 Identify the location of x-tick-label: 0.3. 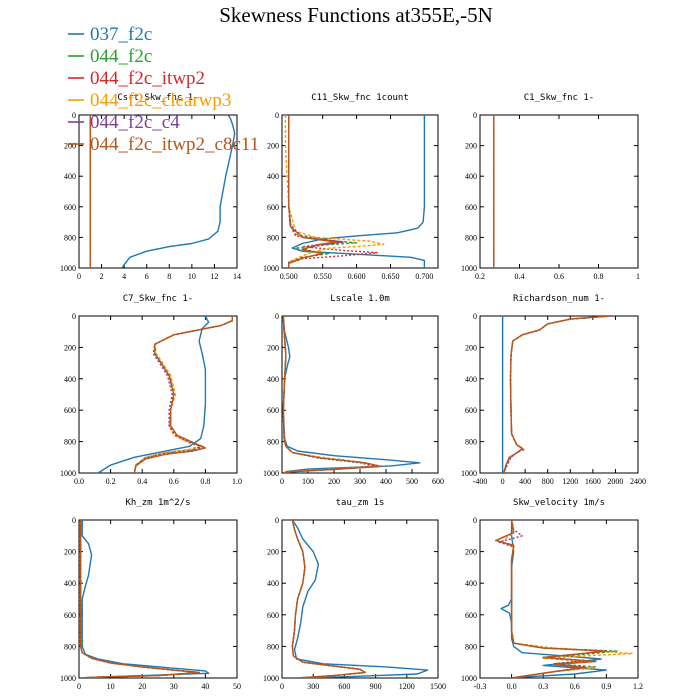
(543, 686).